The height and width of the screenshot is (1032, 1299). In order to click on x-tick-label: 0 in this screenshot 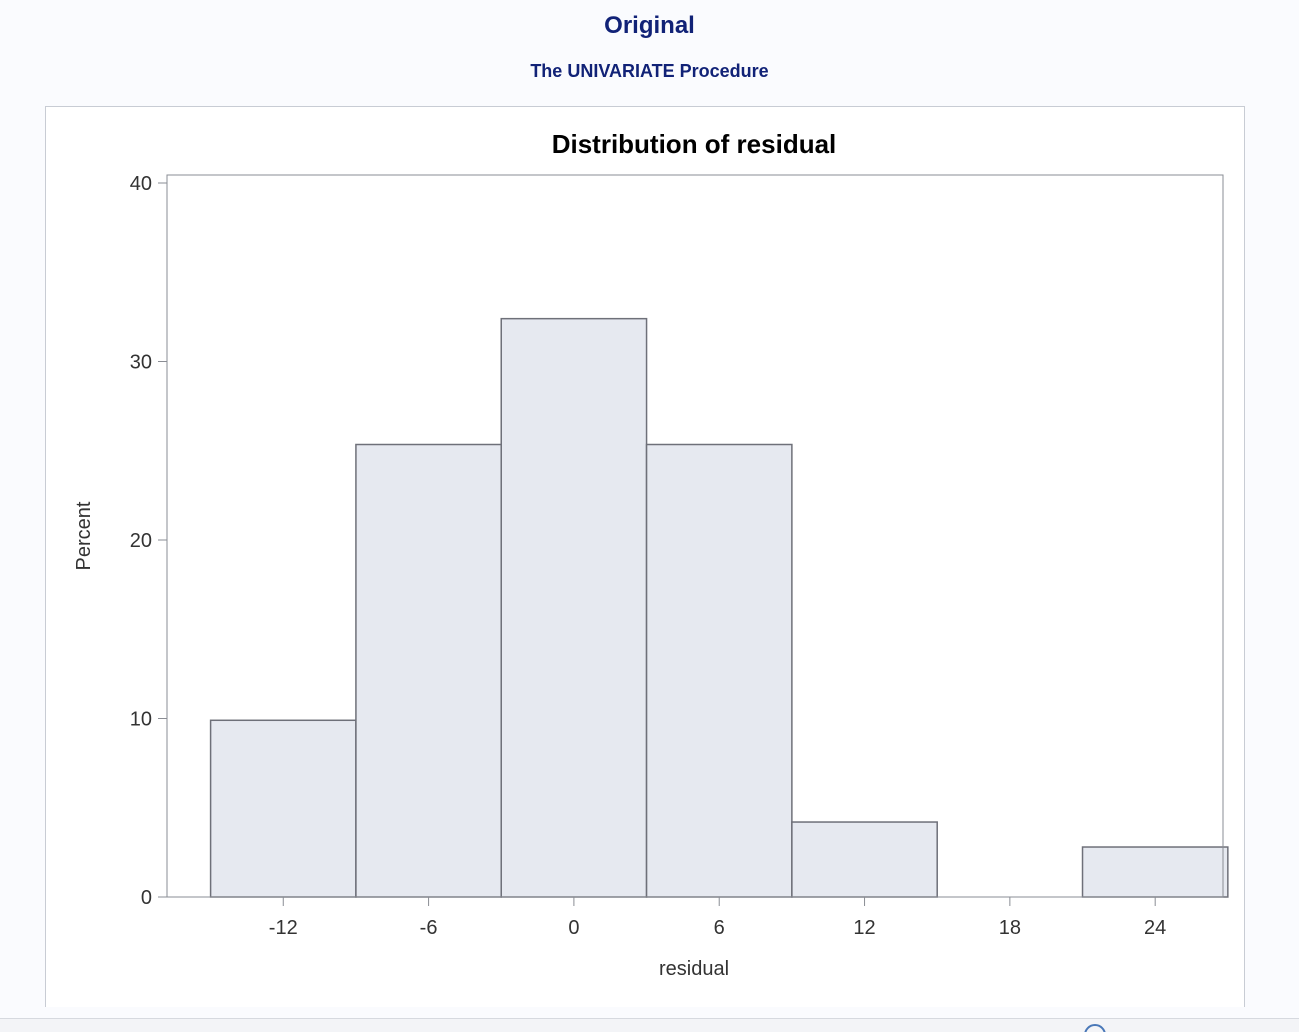, I will do `click(573, 928)`.